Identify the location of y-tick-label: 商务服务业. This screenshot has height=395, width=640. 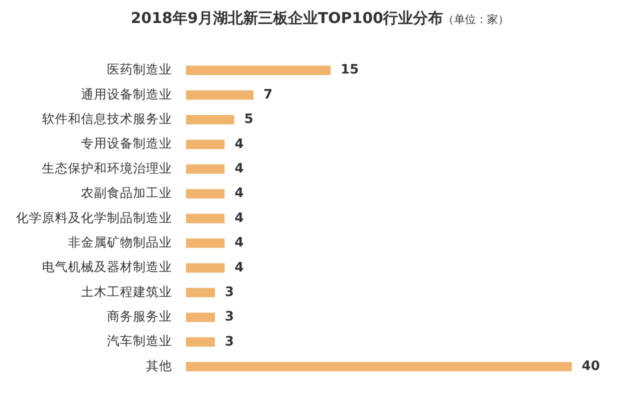
(139, 316).